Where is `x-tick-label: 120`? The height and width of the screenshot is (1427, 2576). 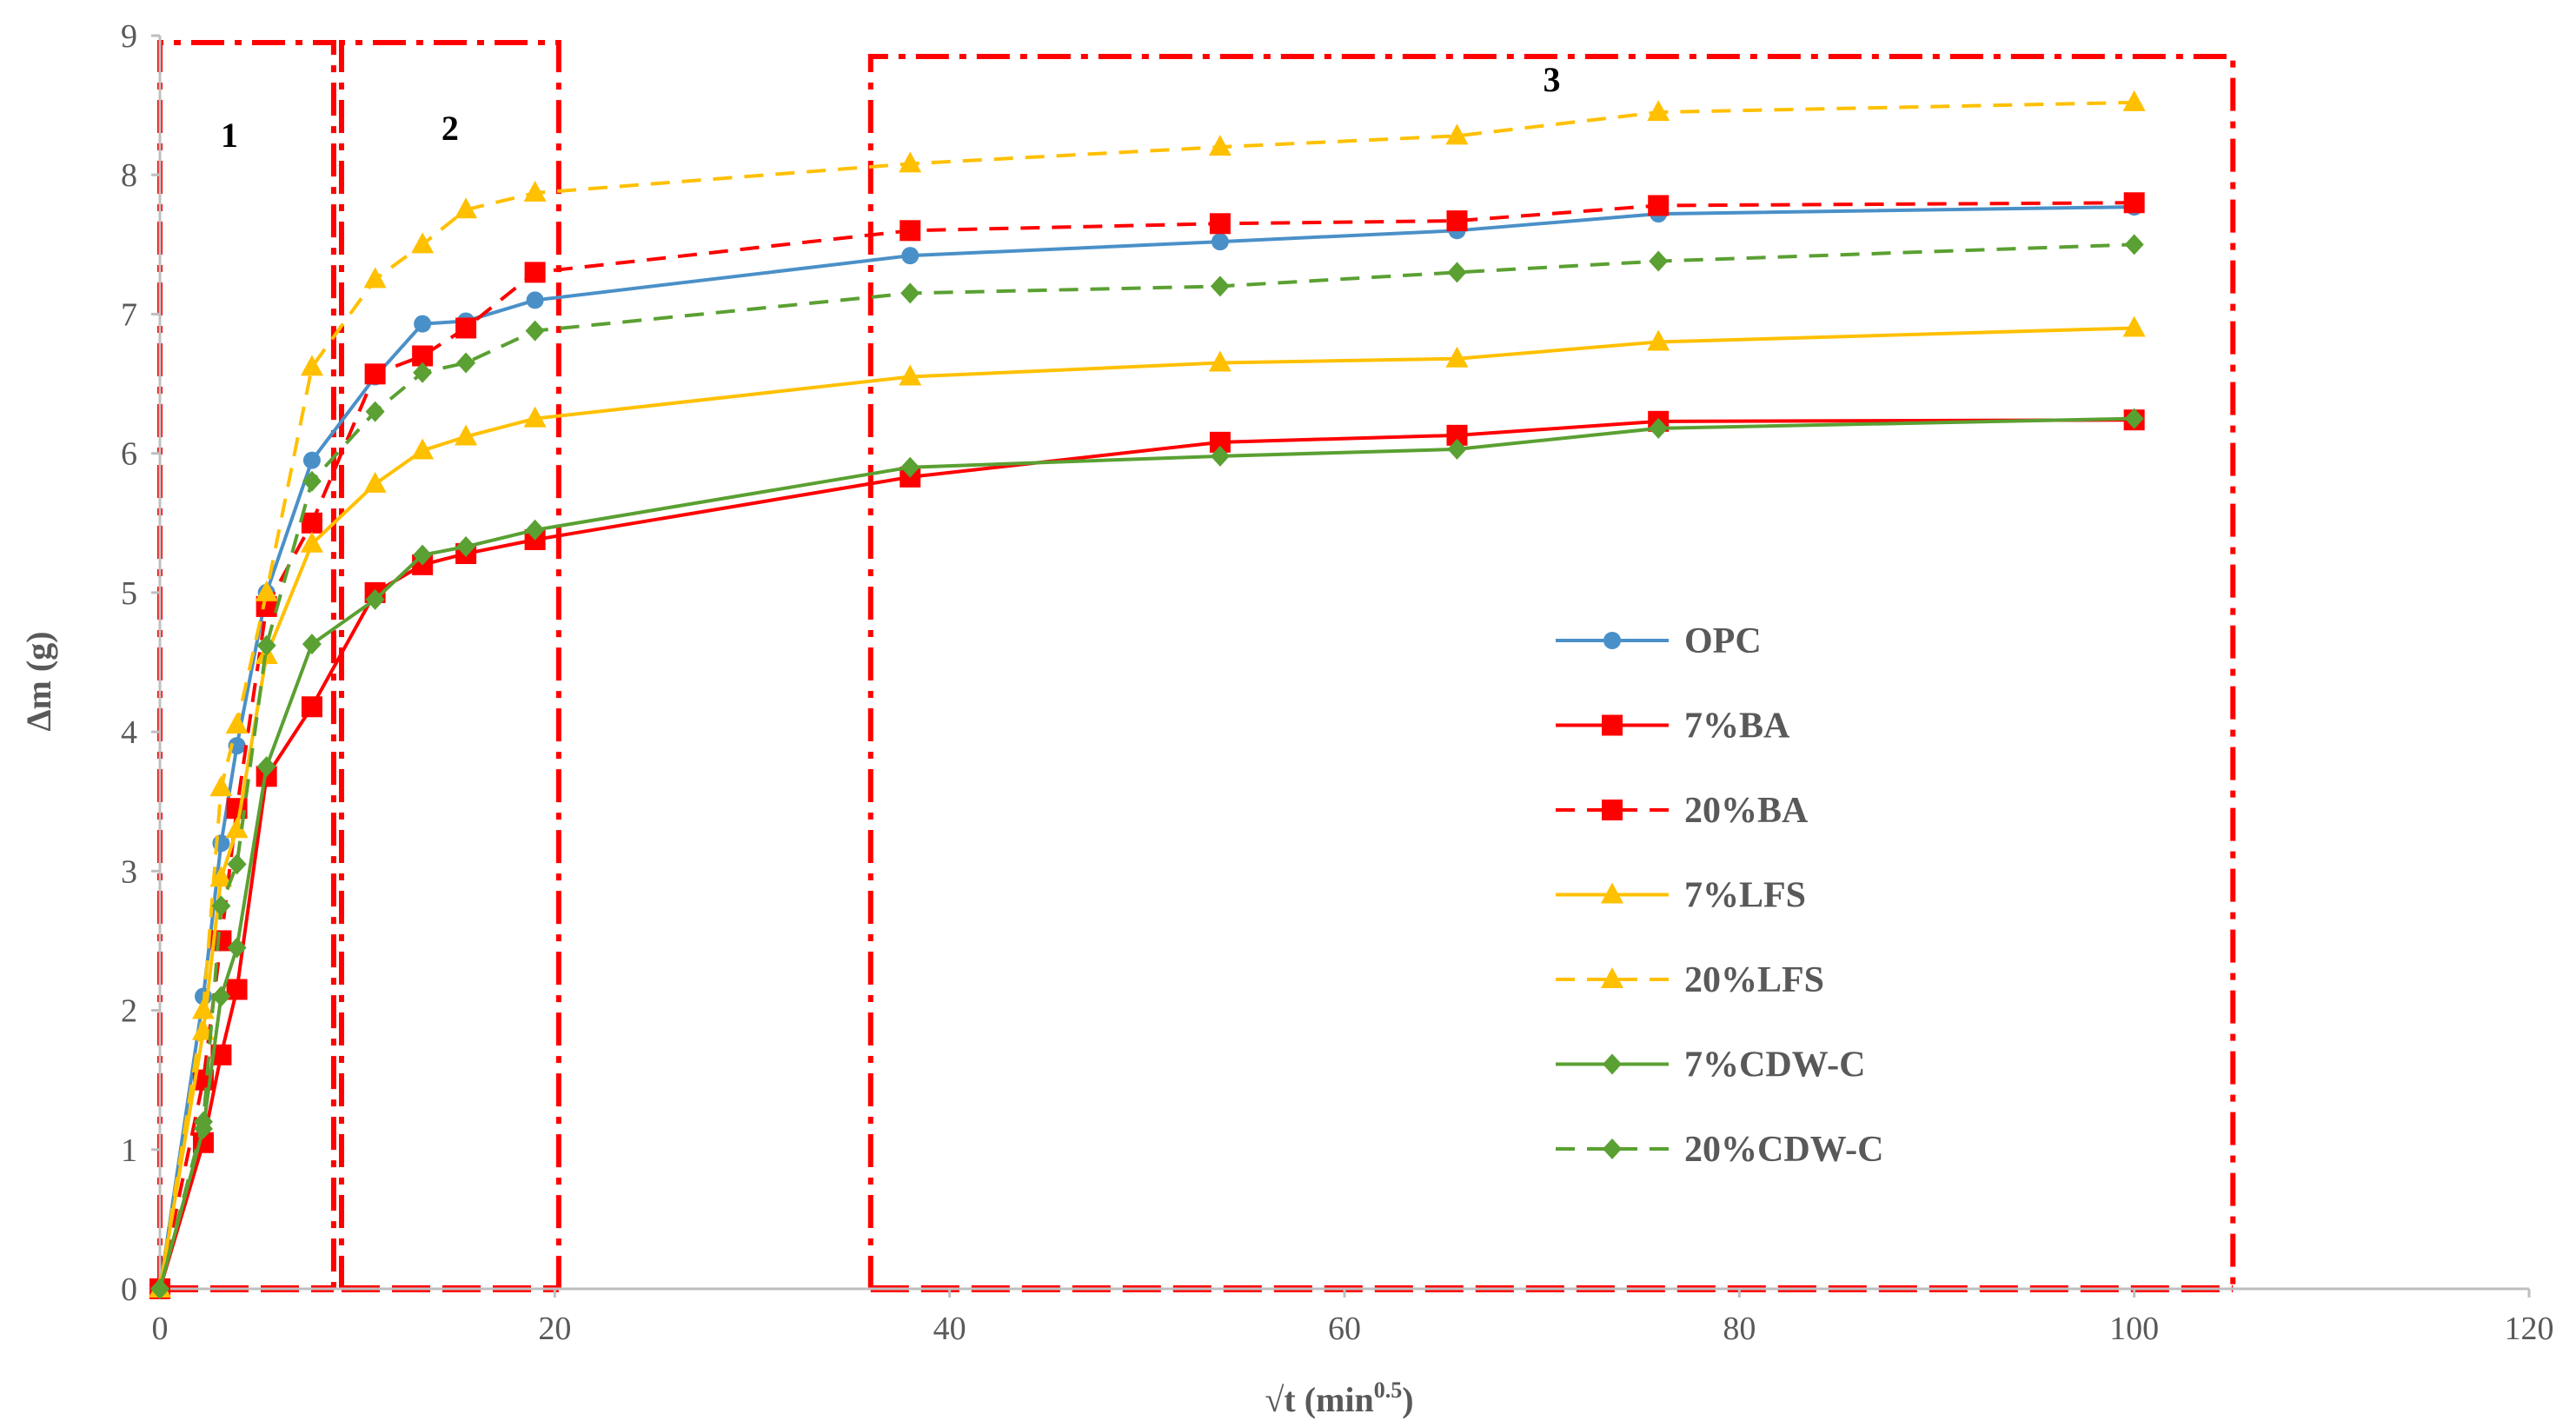 x-tick-label: 120 is located at coordinates (2529, 1329).